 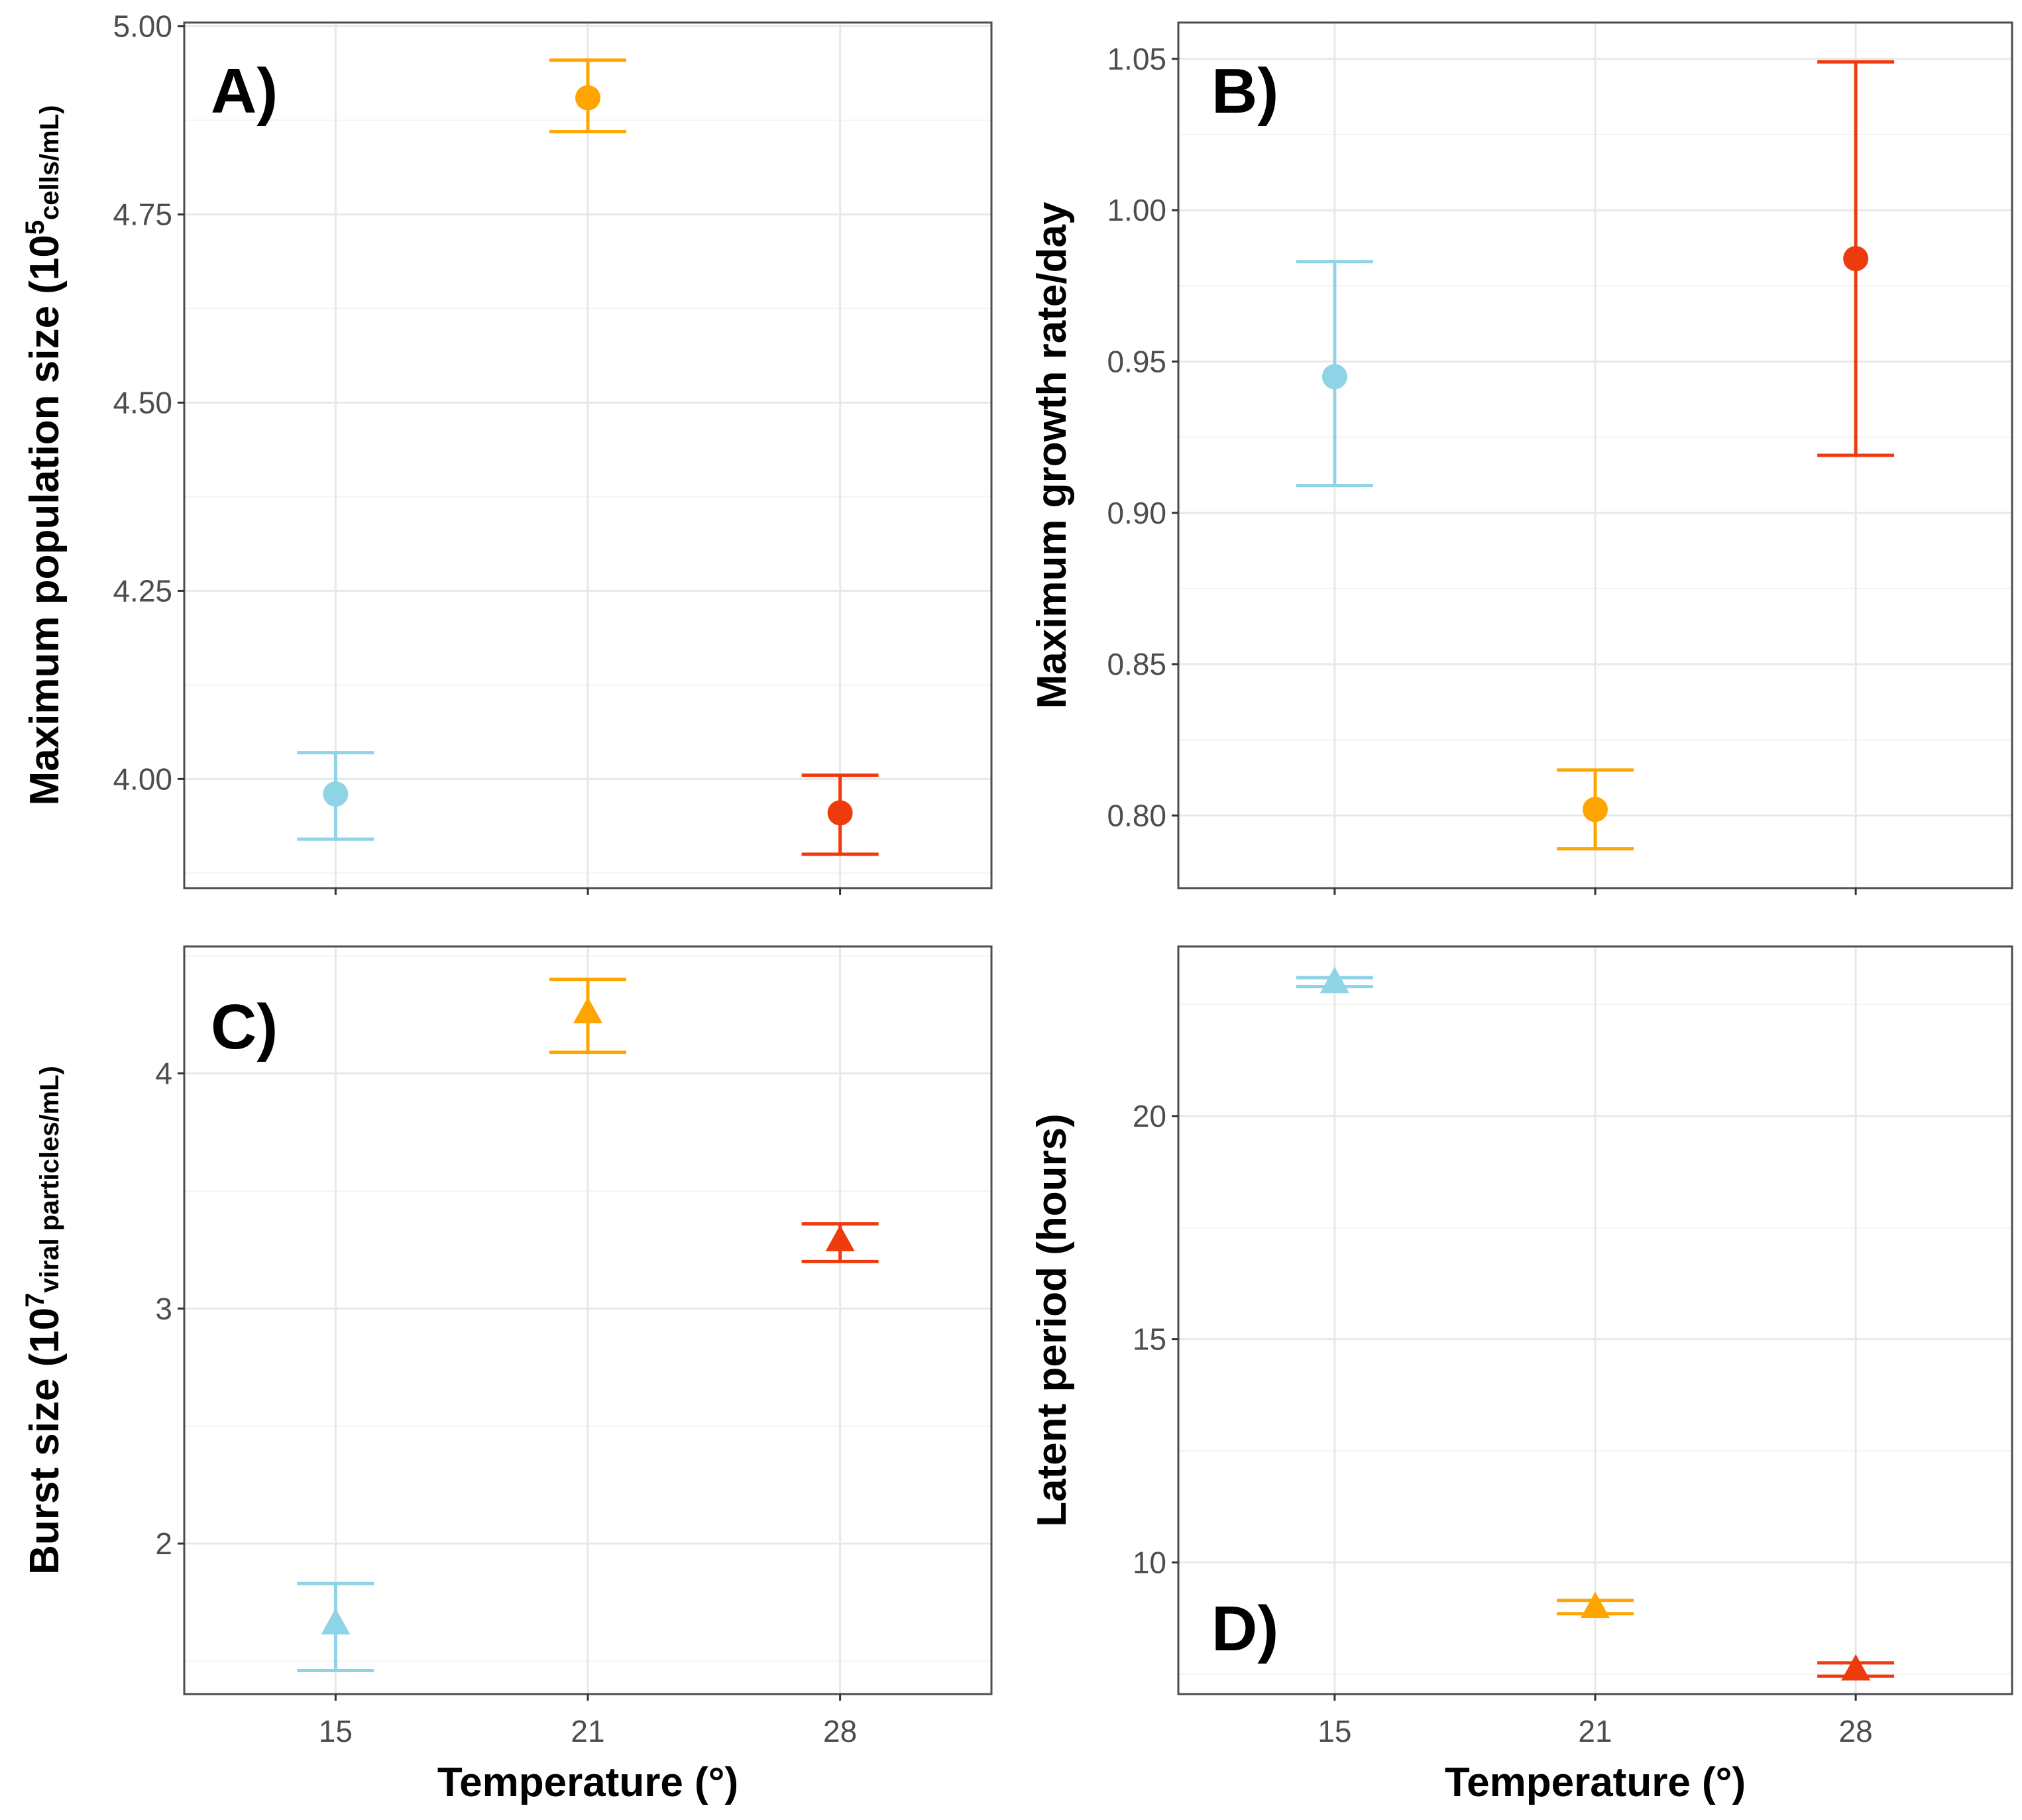 I want to click on panel-c-x-tick-label: 15, so click(x=336, y=1731).